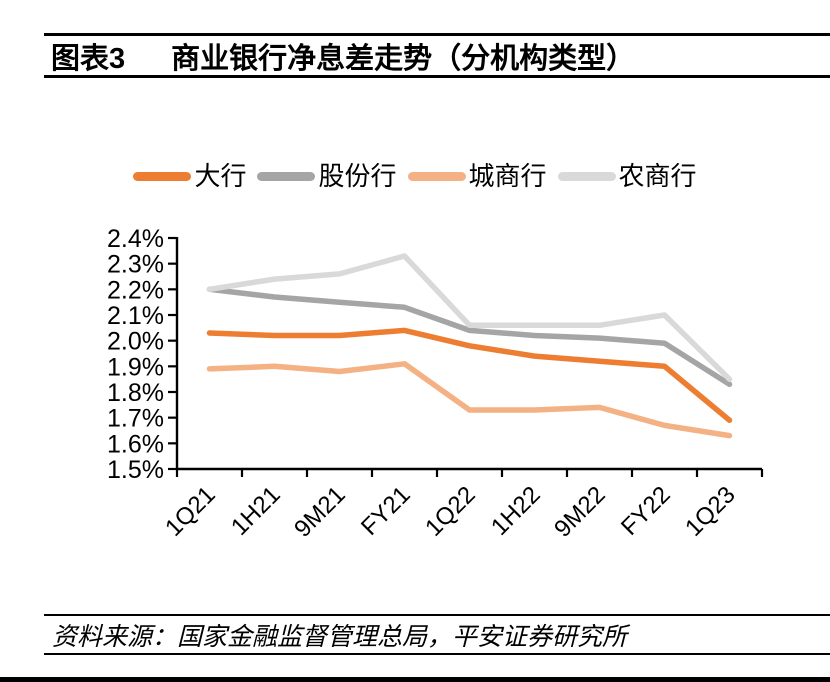  Describe the element at coordinates (403, 58) in the screenshot. I see `figure-title: 商业银行净息差走势（分机构类型）` at that location.